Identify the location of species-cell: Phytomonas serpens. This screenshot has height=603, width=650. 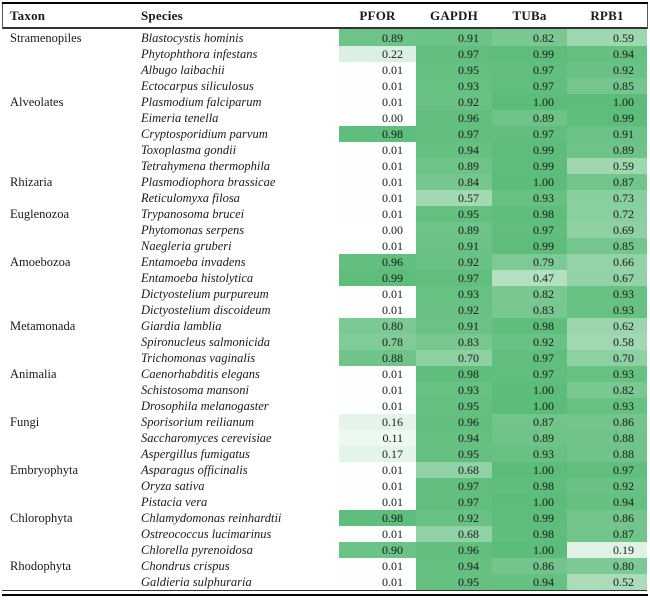
(193, 230).